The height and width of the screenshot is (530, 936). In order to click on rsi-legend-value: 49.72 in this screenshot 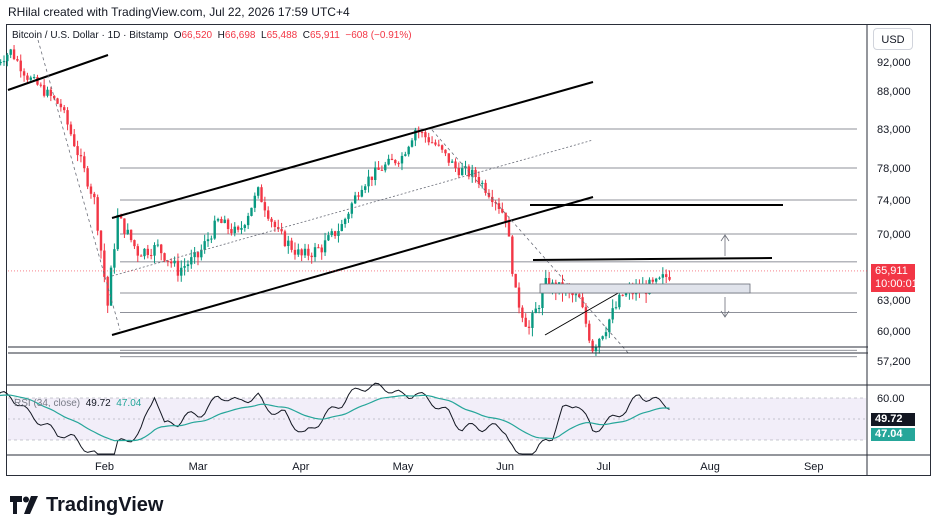, I will do `click(98, 403)`.